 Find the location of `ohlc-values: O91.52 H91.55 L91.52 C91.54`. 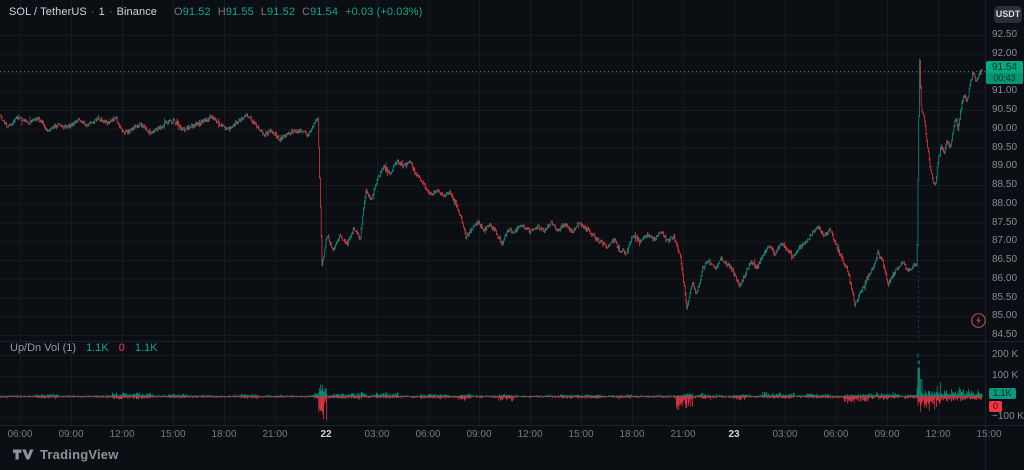

ohlc-values: O91.52 H91.55 L91.52 C91.54 is located at coordinates (252, 12).